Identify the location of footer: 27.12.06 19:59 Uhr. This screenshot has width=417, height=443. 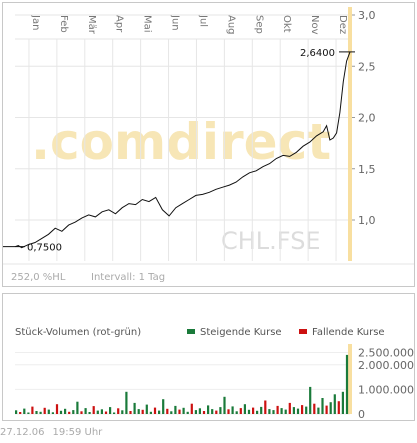
(55, 432).